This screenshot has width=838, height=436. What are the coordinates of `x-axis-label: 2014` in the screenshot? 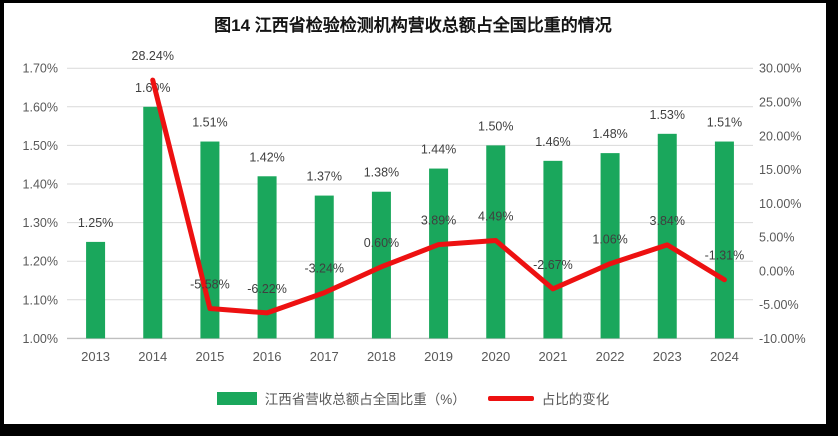 It's located at (152, 356).